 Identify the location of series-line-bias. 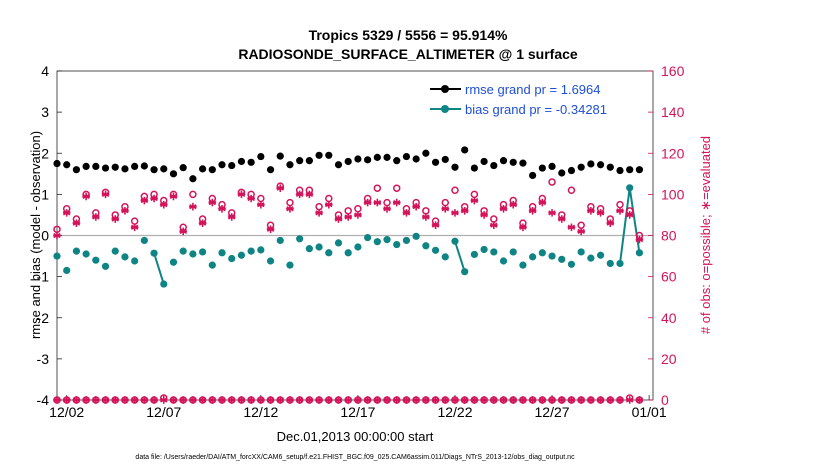
(397, 236).